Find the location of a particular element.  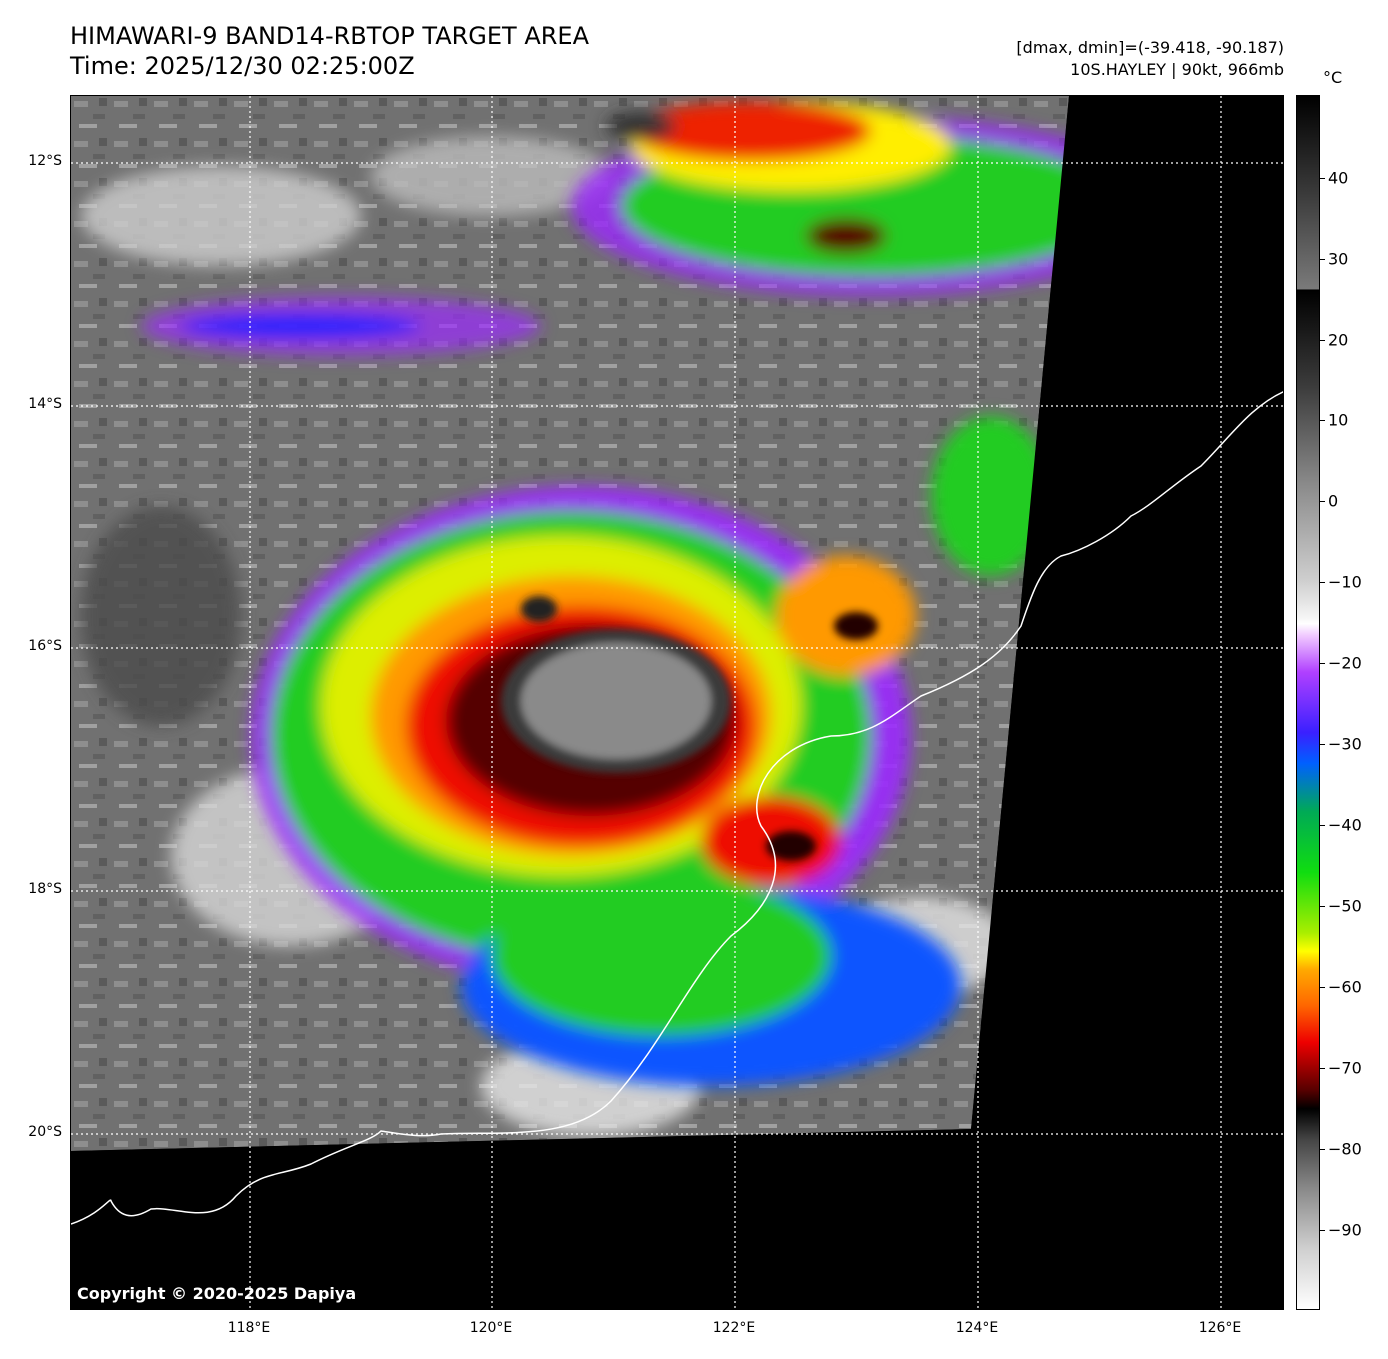

colorbar-tick: 20 is located at coordinates (1338, 340).